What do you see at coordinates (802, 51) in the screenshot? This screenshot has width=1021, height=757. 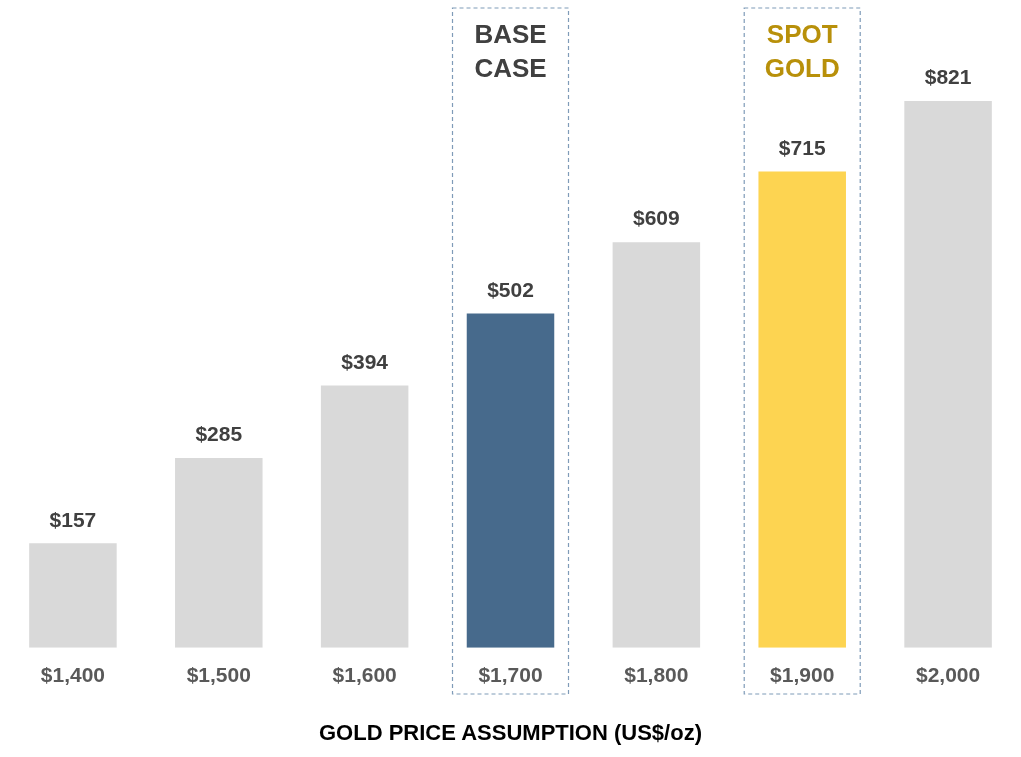 I see `text: SPOT GOLD` at bounding box center [802, 51].